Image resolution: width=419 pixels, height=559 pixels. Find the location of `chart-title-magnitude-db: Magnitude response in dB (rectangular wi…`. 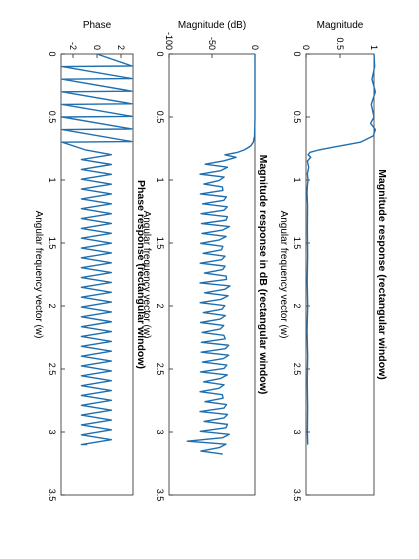

chart-title-magnitude-db: Magnitude response in dB (rectangular wi… is located at coordinates (263, 275).